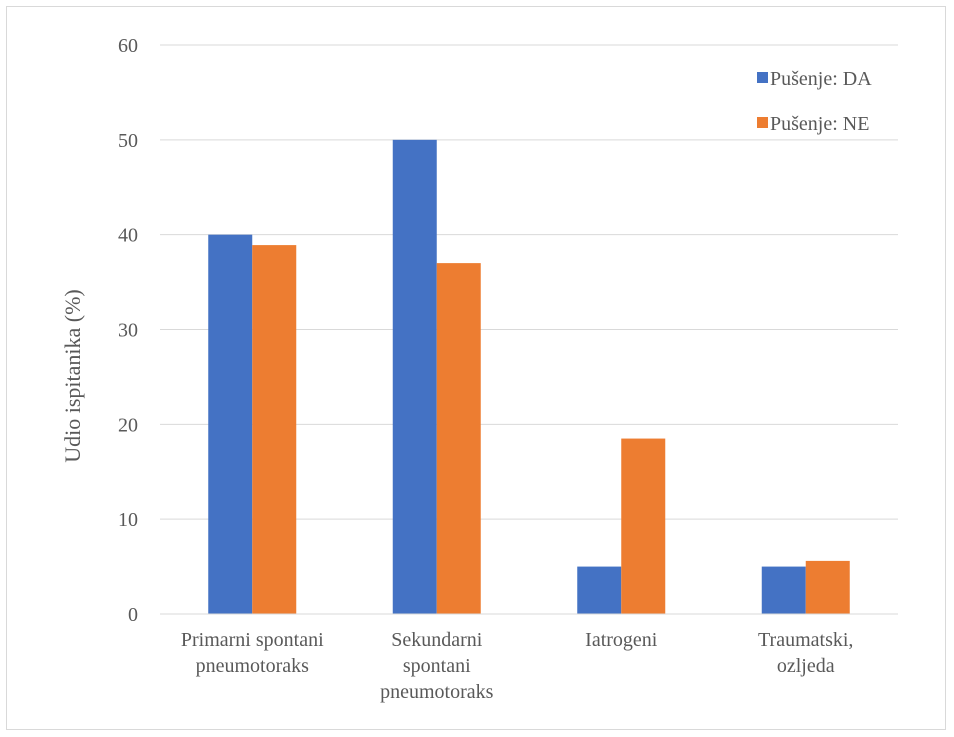  I want to click on legend: Pušenje: DA Pušenje: NE, so click(814, 101).